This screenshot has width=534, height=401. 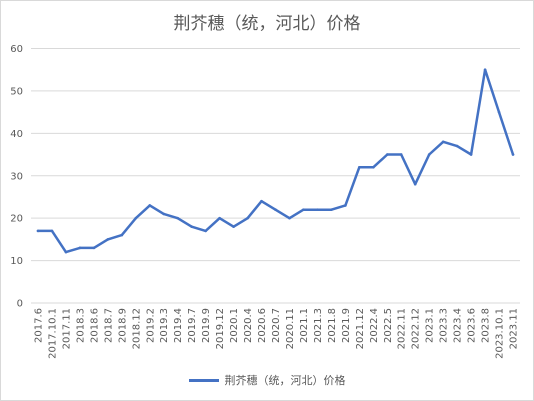 What do you see at coordinates (514, 328) in the screenshot?
I see `x-tick-label: 2023.11` at bounding box center [514, 328].